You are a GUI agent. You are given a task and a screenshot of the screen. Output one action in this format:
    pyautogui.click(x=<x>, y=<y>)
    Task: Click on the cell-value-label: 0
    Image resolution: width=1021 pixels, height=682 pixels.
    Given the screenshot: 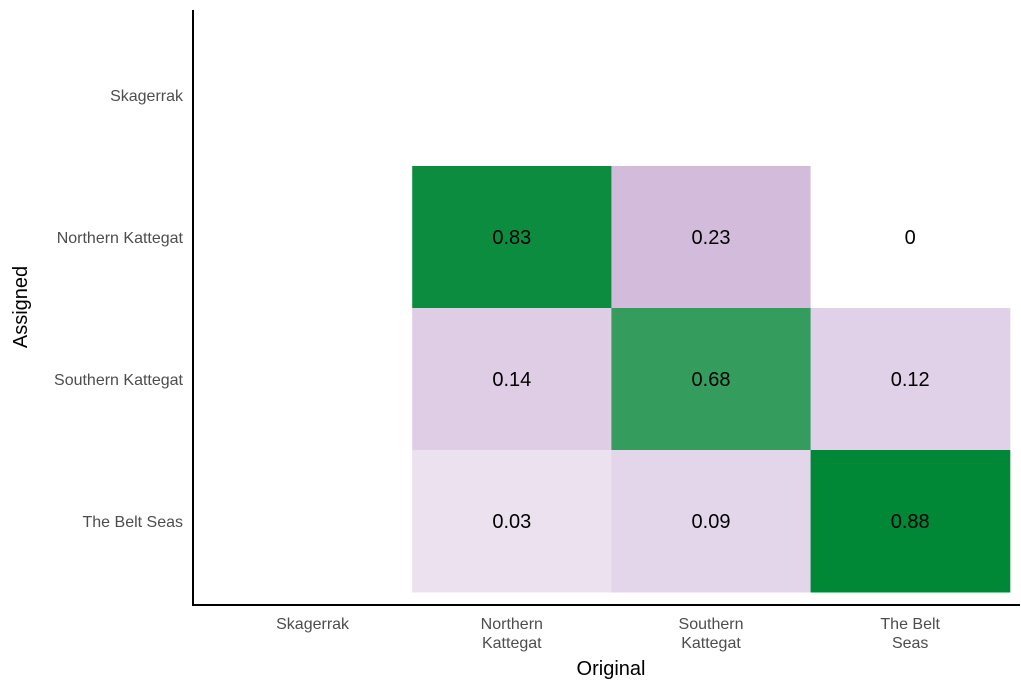 What is the action you would take?
    pyautogui.click(x=910, y=238)
    